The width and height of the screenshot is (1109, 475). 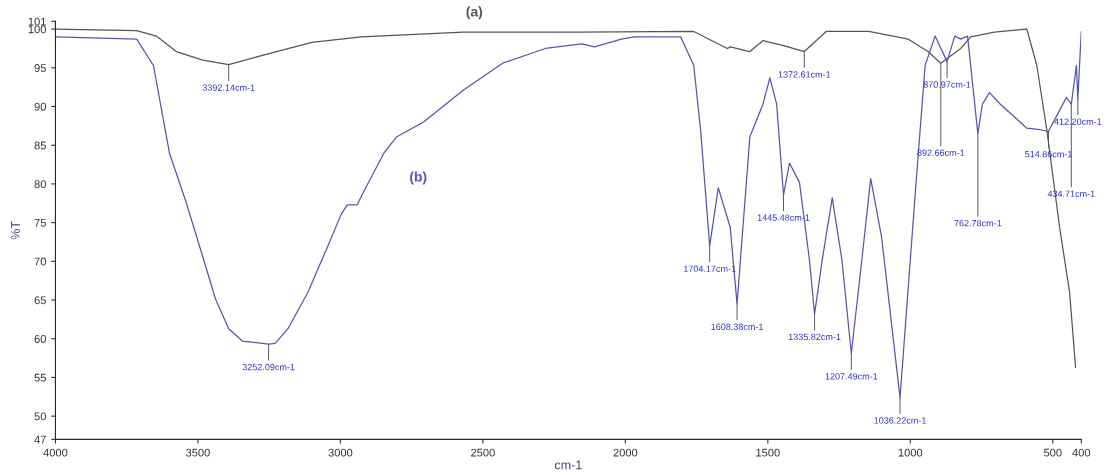 I want to click on annotation: 762.78cm-1, so click(x=978, y=223).